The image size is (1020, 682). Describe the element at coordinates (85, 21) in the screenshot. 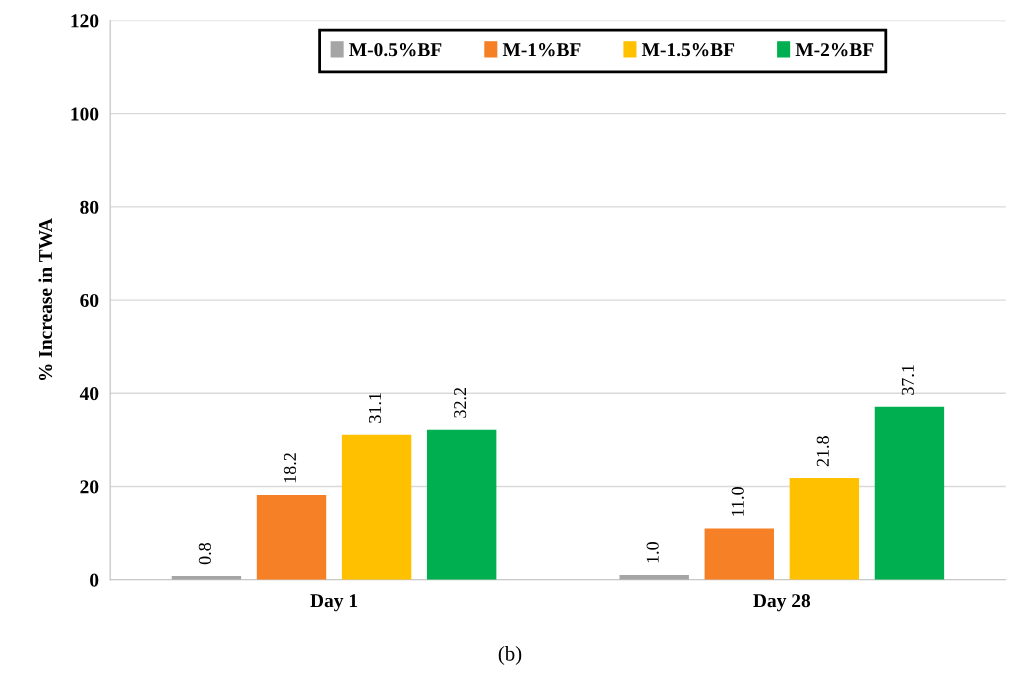

I see `y-tick-label: 120` at that location.